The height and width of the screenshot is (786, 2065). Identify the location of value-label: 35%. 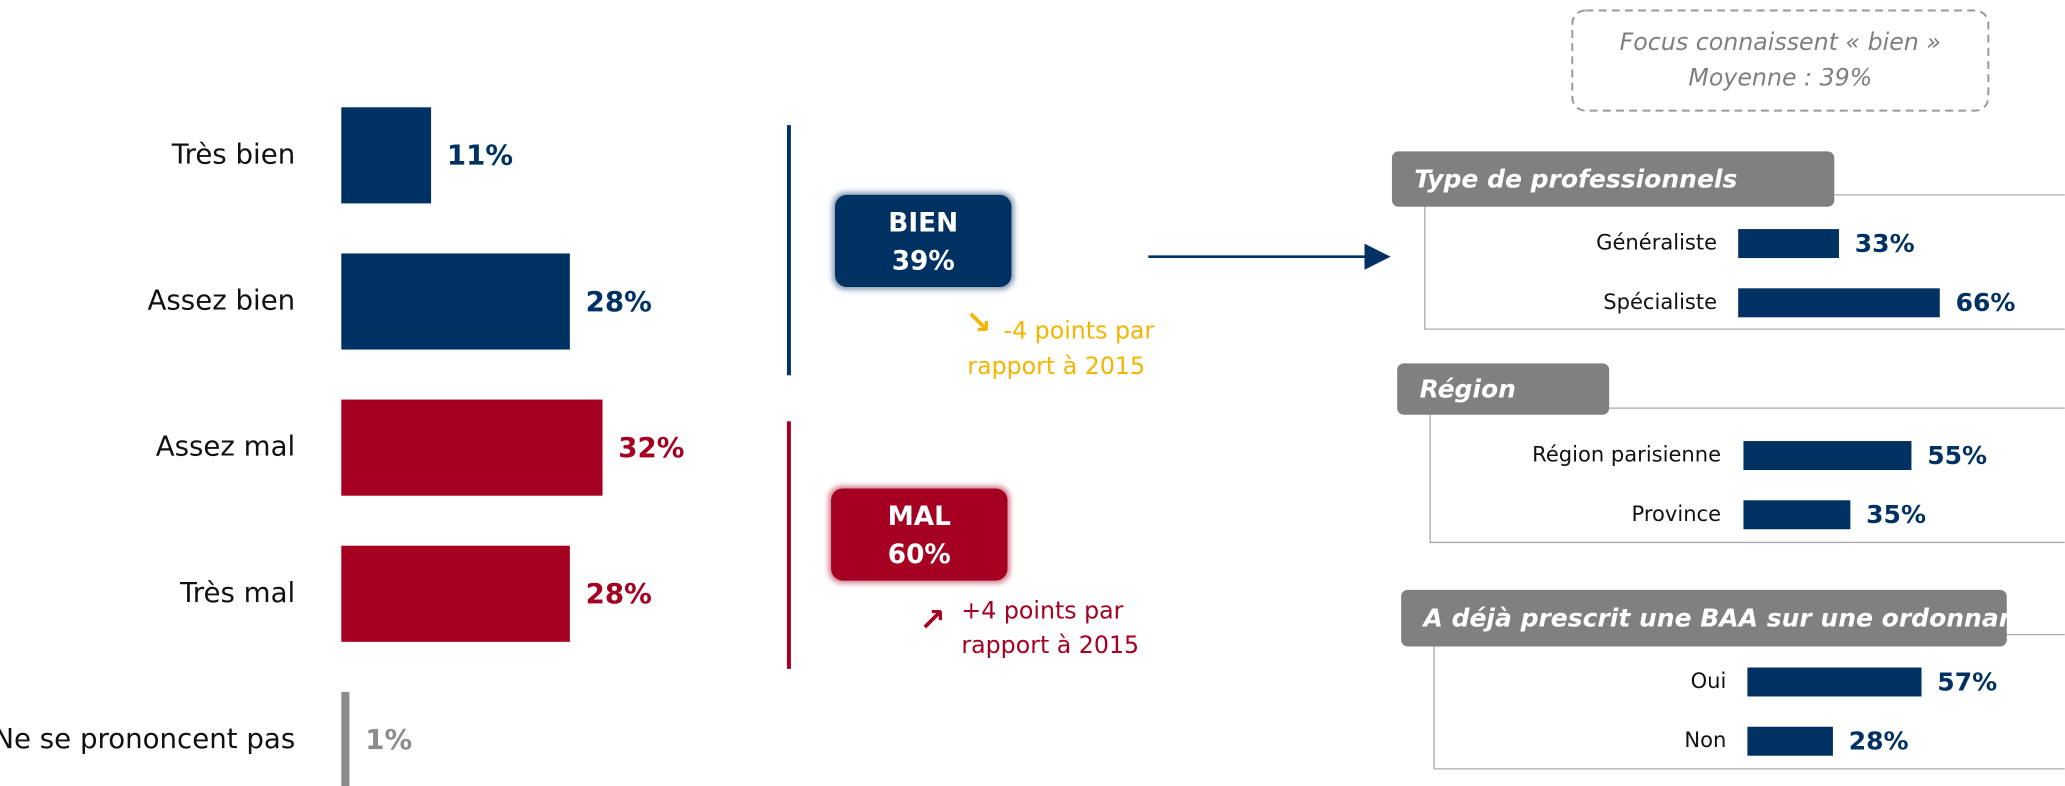
(1896, 514).